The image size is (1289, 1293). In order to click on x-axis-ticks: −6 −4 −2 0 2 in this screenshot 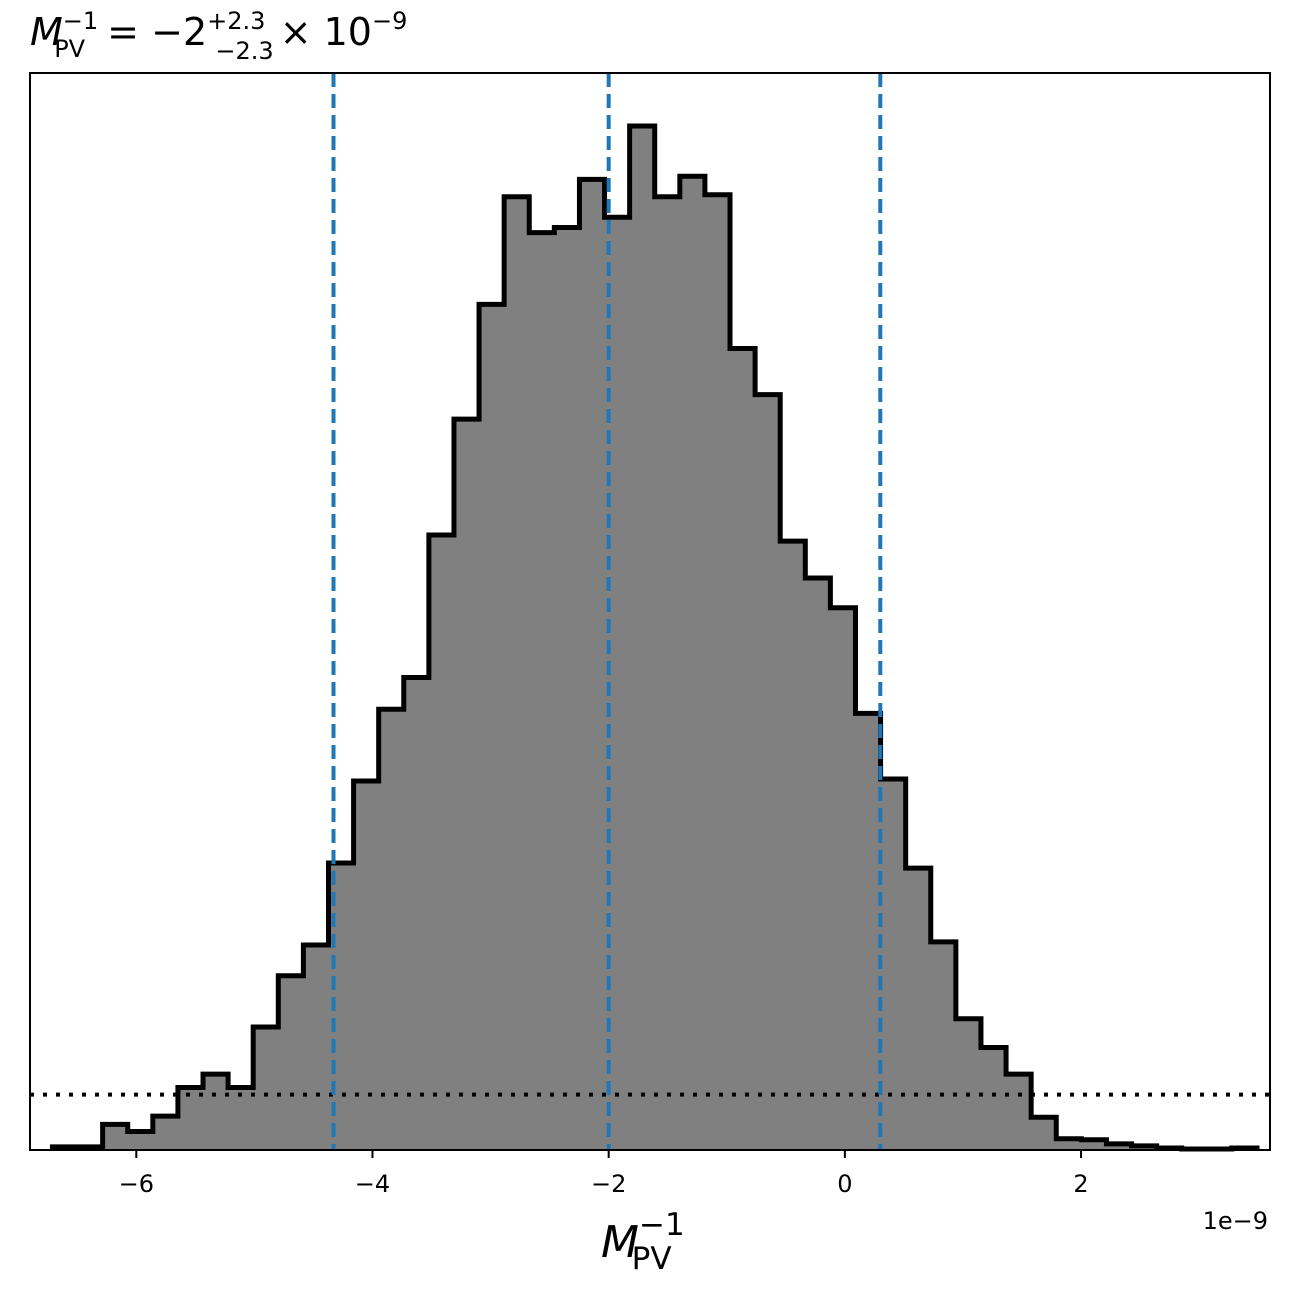, I will do `click(604, 1174)`.